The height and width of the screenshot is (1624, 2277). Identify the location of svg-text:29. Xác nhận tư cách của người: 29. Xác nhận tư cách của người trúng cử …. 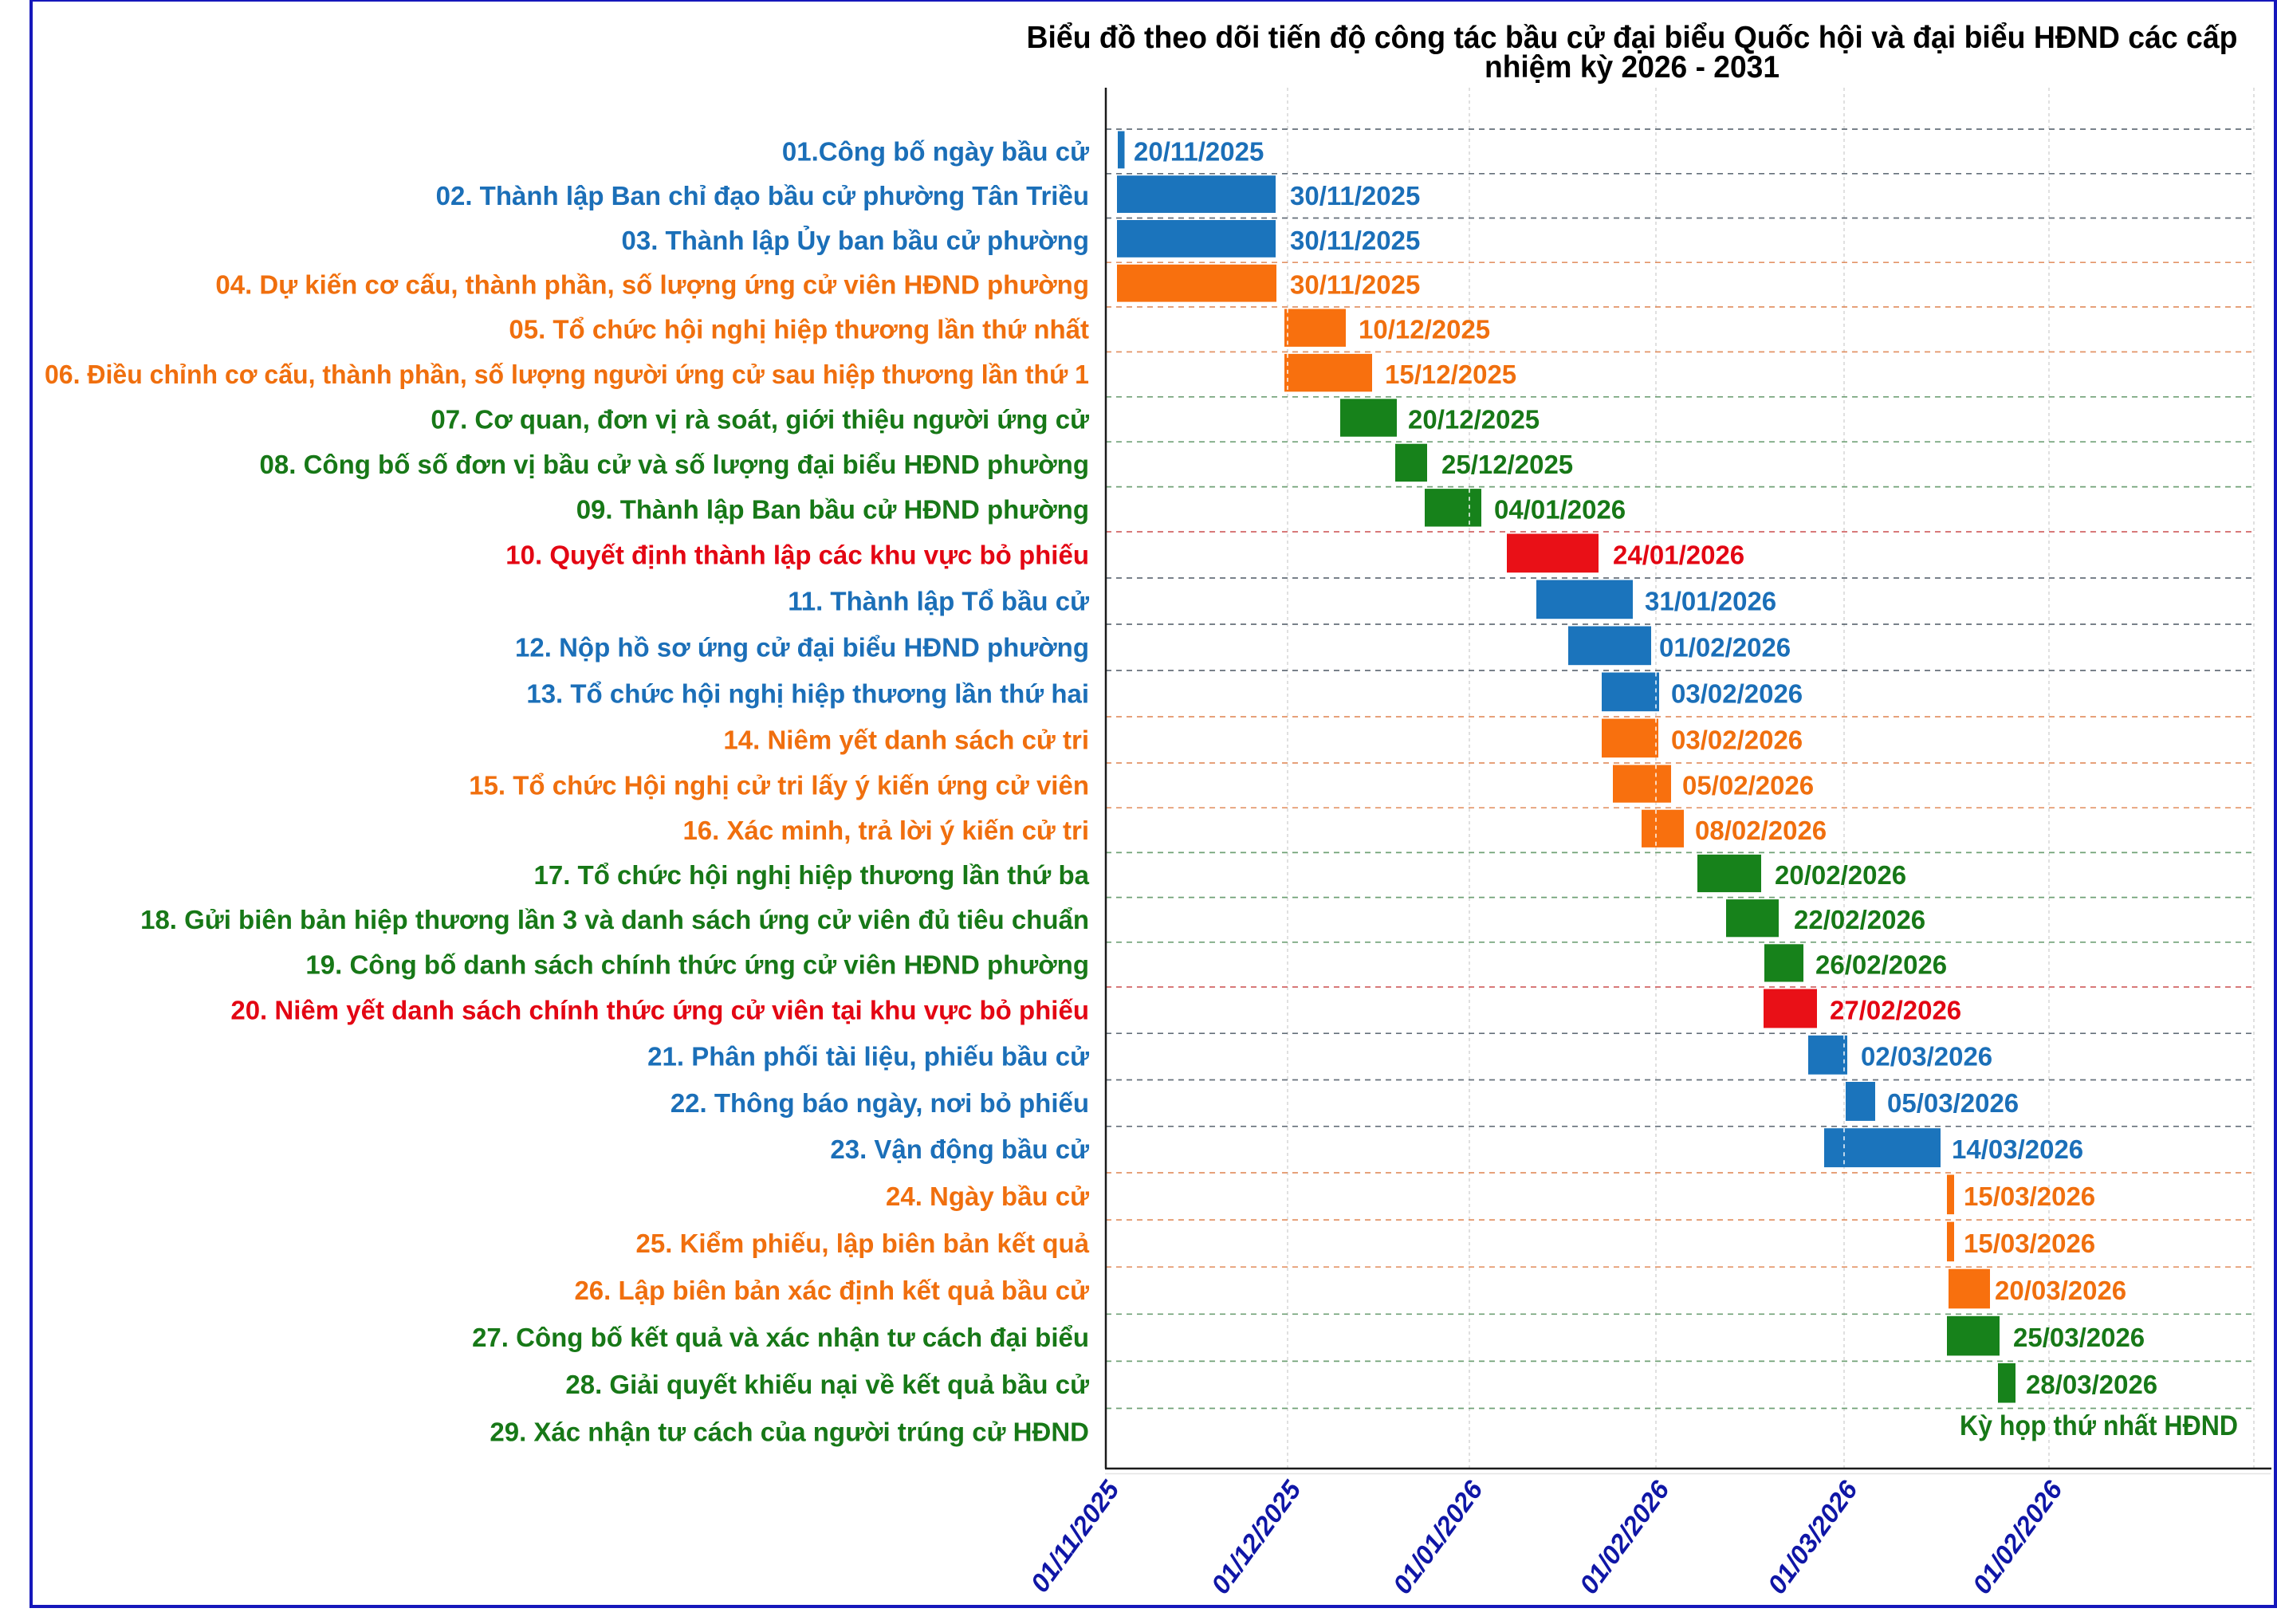
(789, 1432).